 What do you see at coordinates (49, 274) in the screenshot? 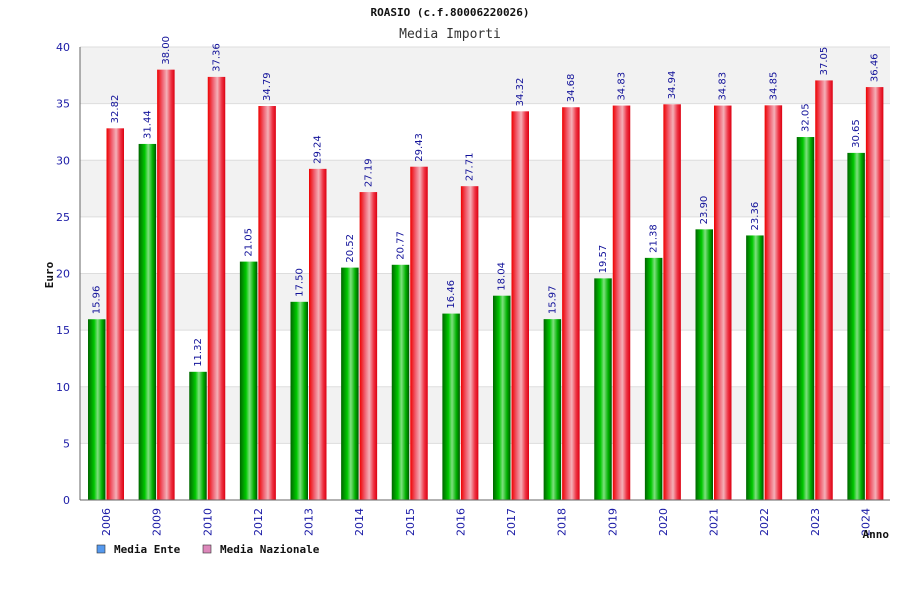
I see `y-axis-label: Euro` at bounding box center [49, 274].